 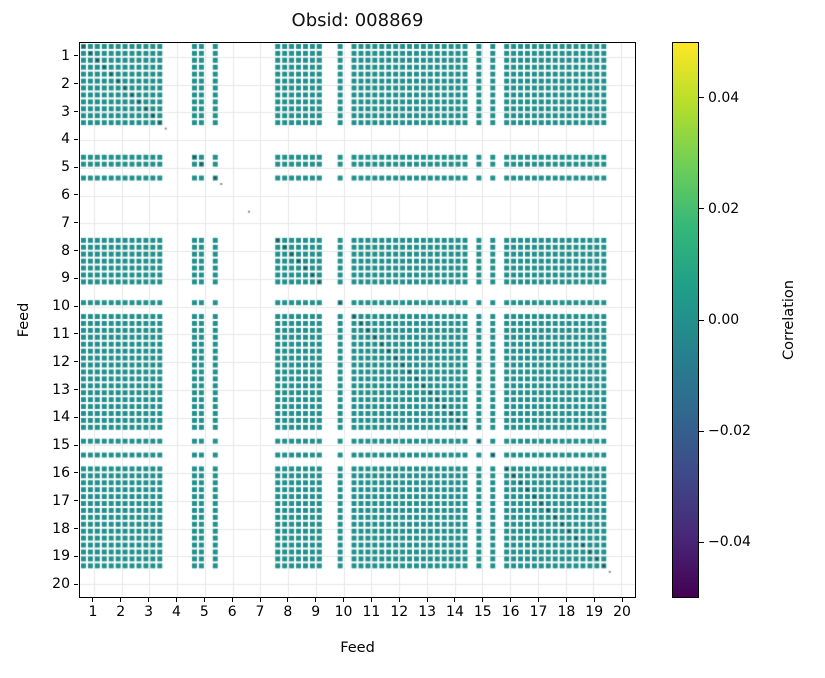 I want to click on y-tick-label: 3, so click(x=65, y=111).